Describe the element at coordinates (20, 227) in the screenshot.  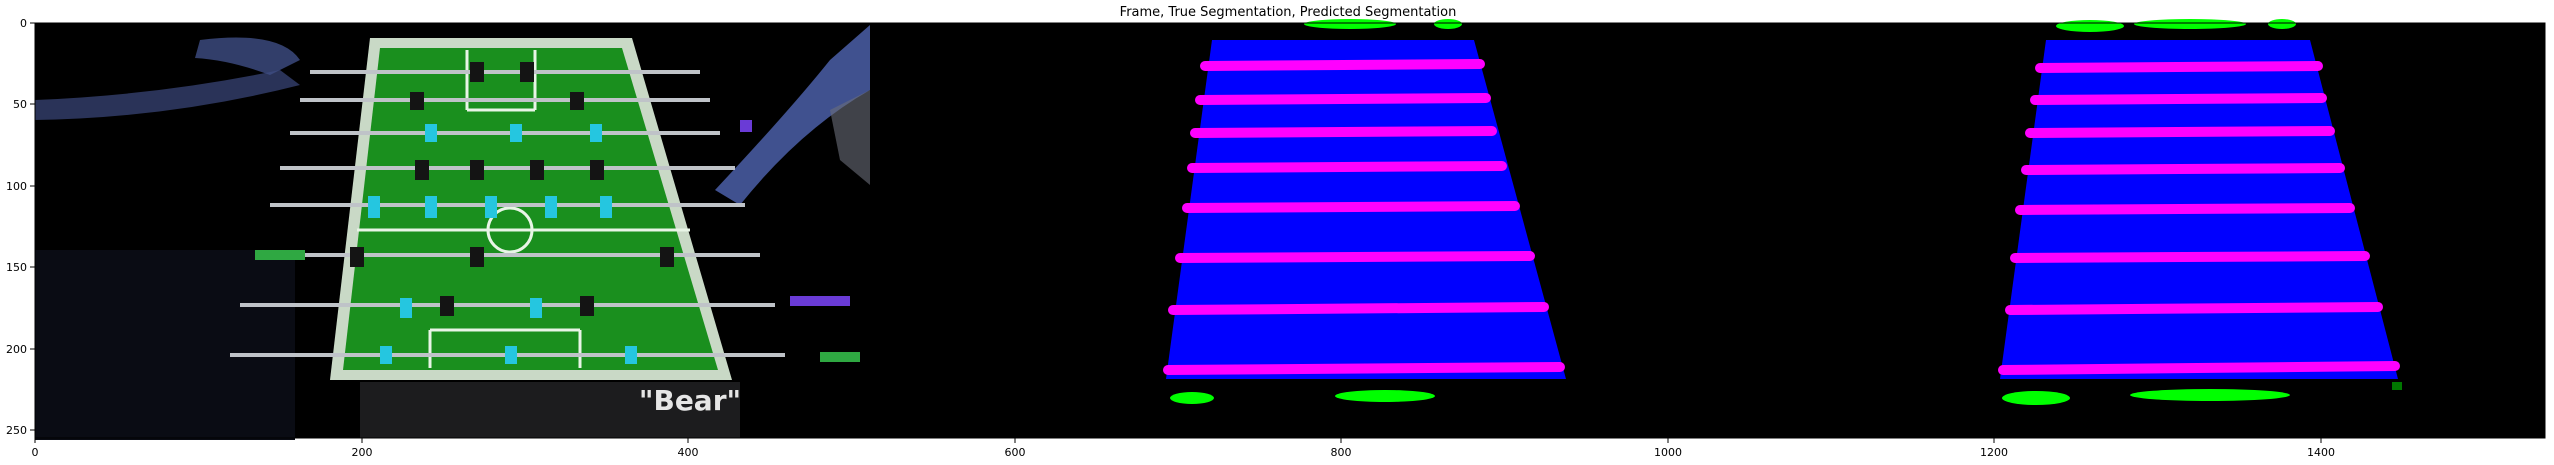
I see `y-axis: 0 50 100 150 200 250` at that location.